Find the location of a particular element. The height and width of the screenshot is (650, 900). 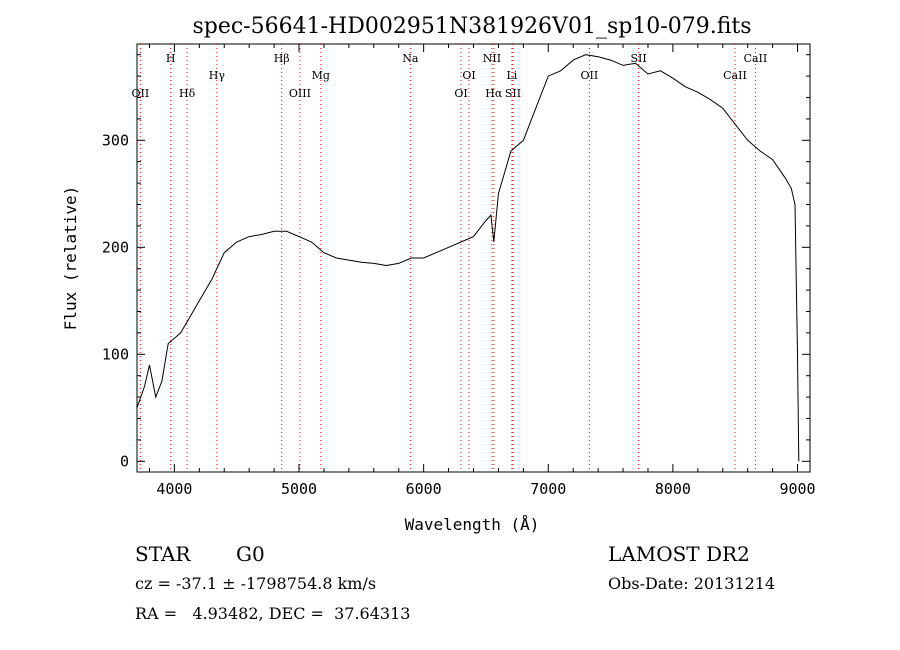

y-tick-label-300: 300 is located at coordinates (115, 140).